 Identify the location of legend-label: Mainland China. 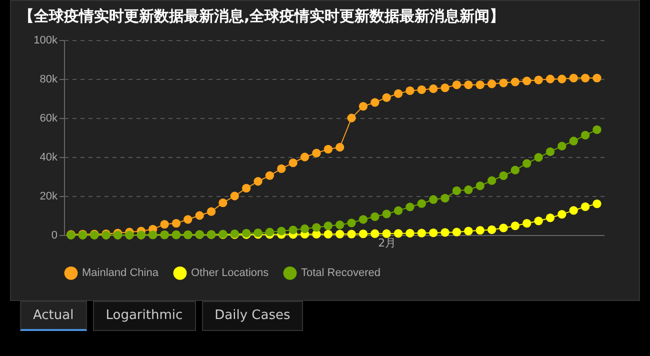
(121, 273).